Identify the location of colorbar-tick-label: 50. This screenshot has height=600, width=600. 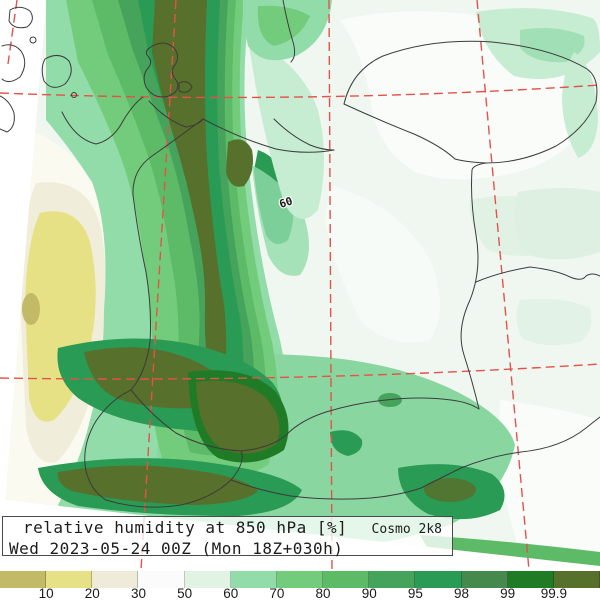
(185, 593).